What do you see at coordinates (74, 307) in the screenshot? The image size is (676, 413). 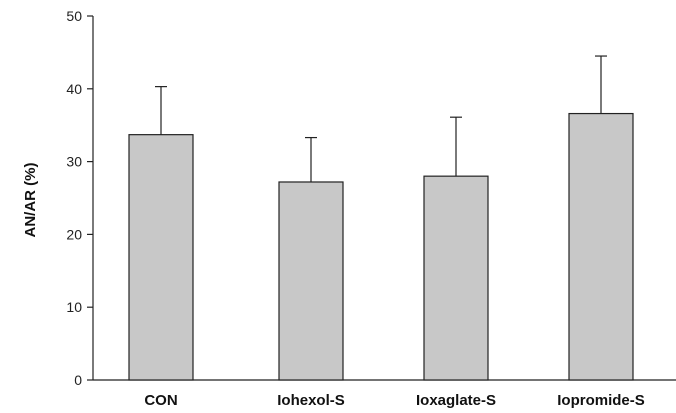 I see `y-tick-label: 10` at bounding box center [74, 307].